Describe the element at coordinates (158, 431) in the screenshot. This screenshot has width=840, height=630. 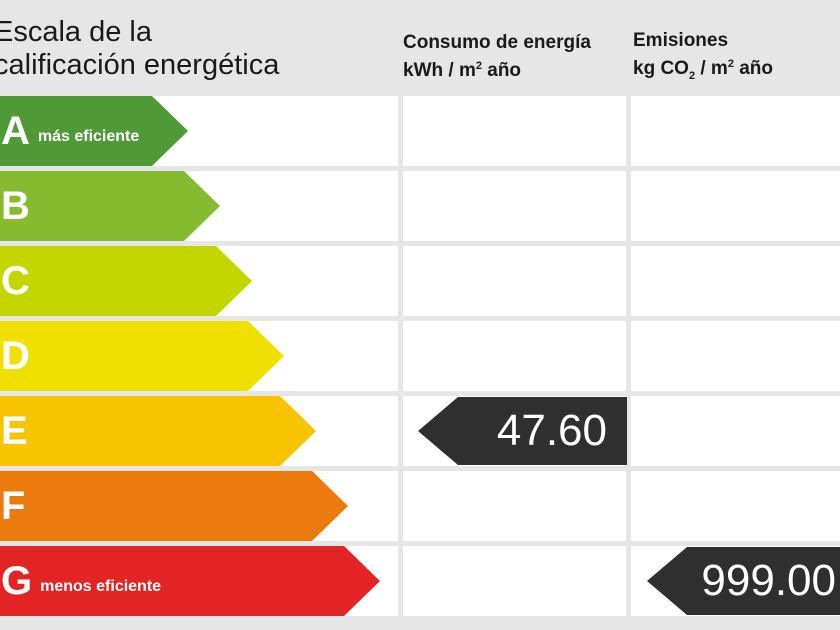
I see `energy-class-e-arrow: E` at that location.